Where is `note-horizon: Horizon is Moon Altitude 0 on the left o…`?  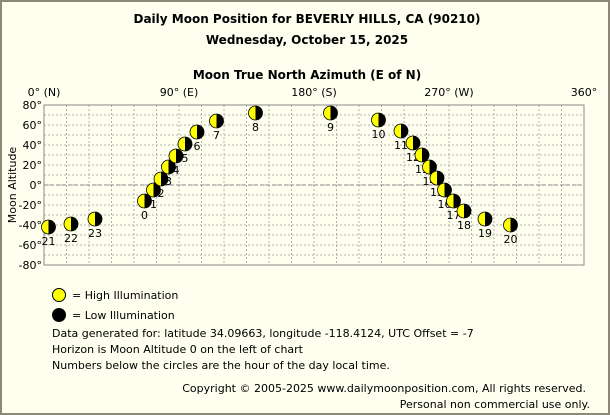 note-horizon: Horizon is Moon Altitude 0 on the left o… is located at coordinates (177, 349).